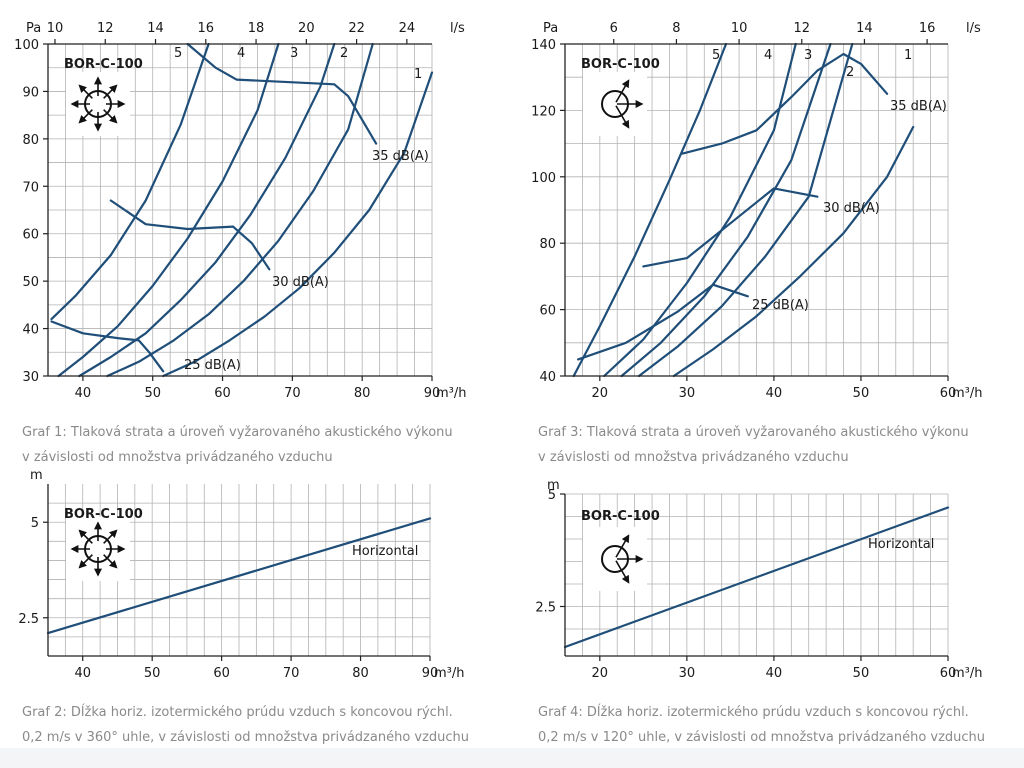 The height and width of the screenshot is (768, 1024). What do you see at coordinates (55, 28) in the screenshot?
I see `graf1-x2-tick-label: 10` at bounding box center [55, 28].